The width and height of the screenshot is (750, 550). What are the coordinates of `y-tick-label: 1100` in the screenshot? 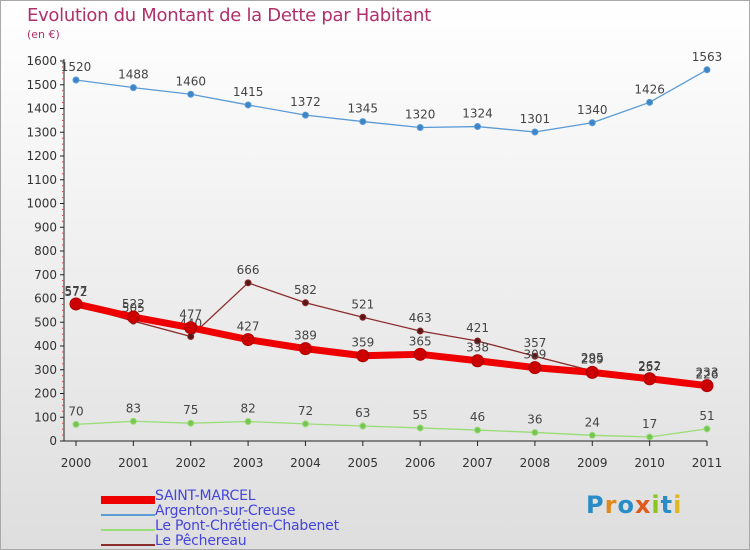 It's located at (41, 180).